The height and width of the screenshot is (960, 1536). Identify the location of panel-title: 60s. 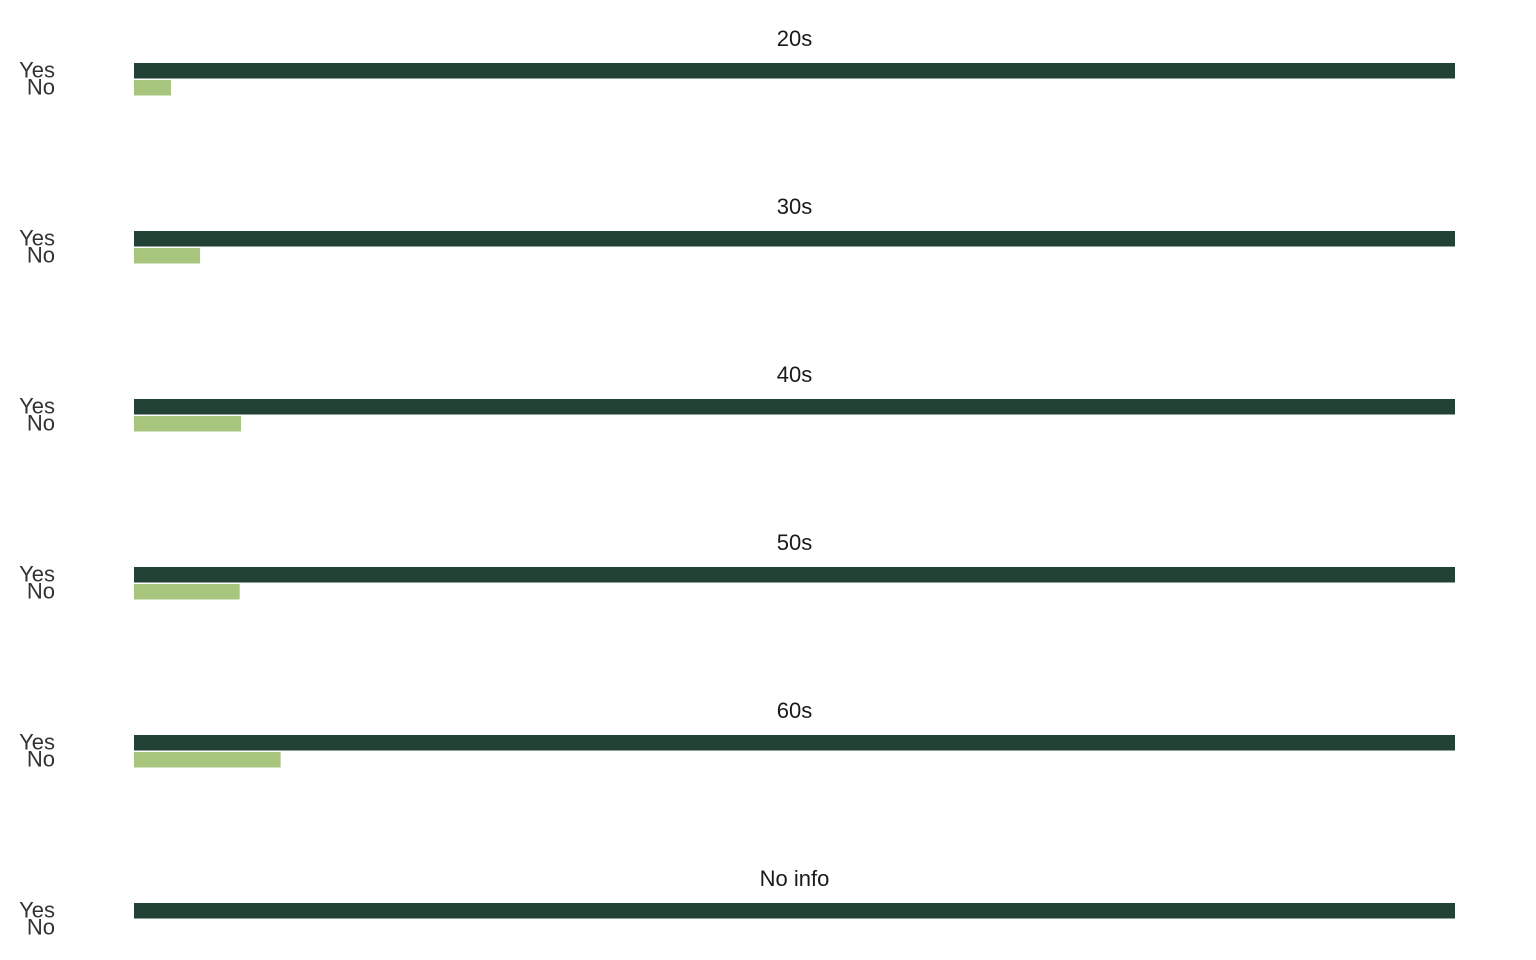
(794, 710).